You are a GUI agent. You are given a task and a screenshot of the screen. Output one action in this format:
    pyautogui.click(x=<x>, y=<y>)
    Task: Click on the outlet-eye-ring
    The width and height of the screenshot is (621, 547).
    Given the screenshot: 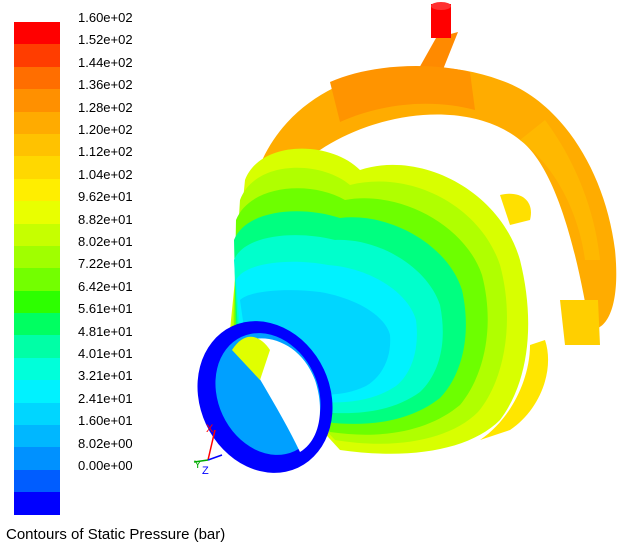 What is the action you would take?
    pyautogui.click(x=265, y=397)
    